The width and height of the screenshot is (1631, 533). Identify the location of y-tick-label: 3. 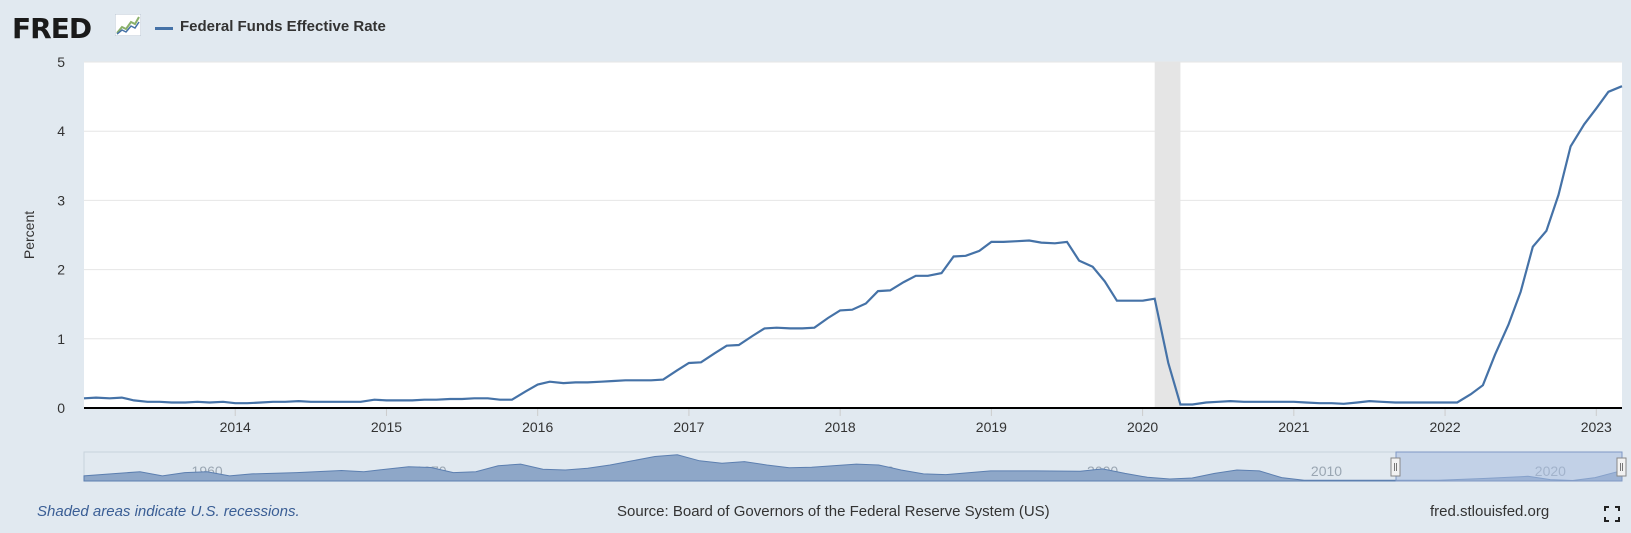
(61, 200).